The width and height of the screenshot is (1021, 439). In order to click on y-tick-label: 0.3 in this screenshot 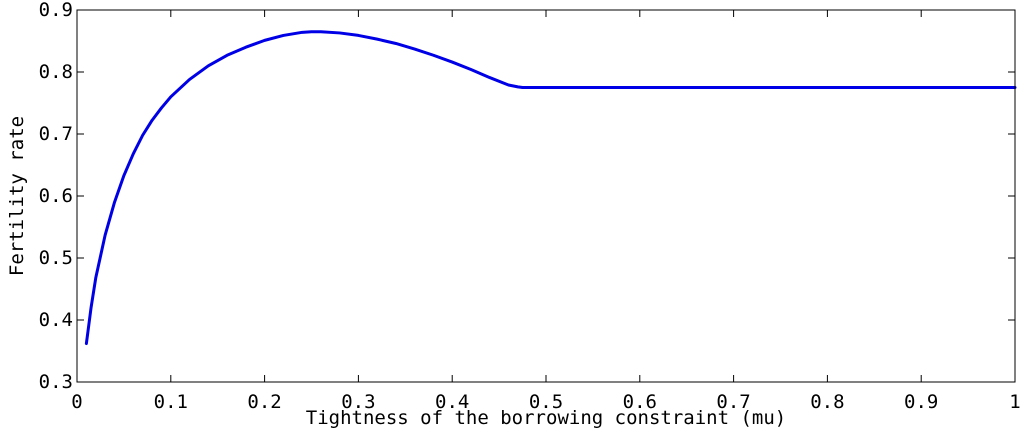, I will do `click(56, 382)`.